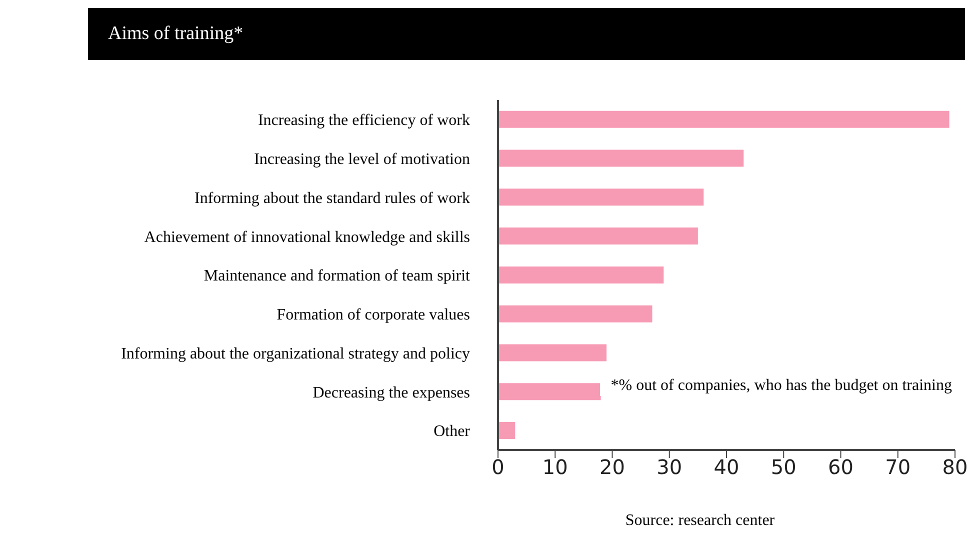  Describe the element at coordinates (295, 353) in the screenshot. I see `y-tick-label: Informing about the organizational strategy and policy` at that location.